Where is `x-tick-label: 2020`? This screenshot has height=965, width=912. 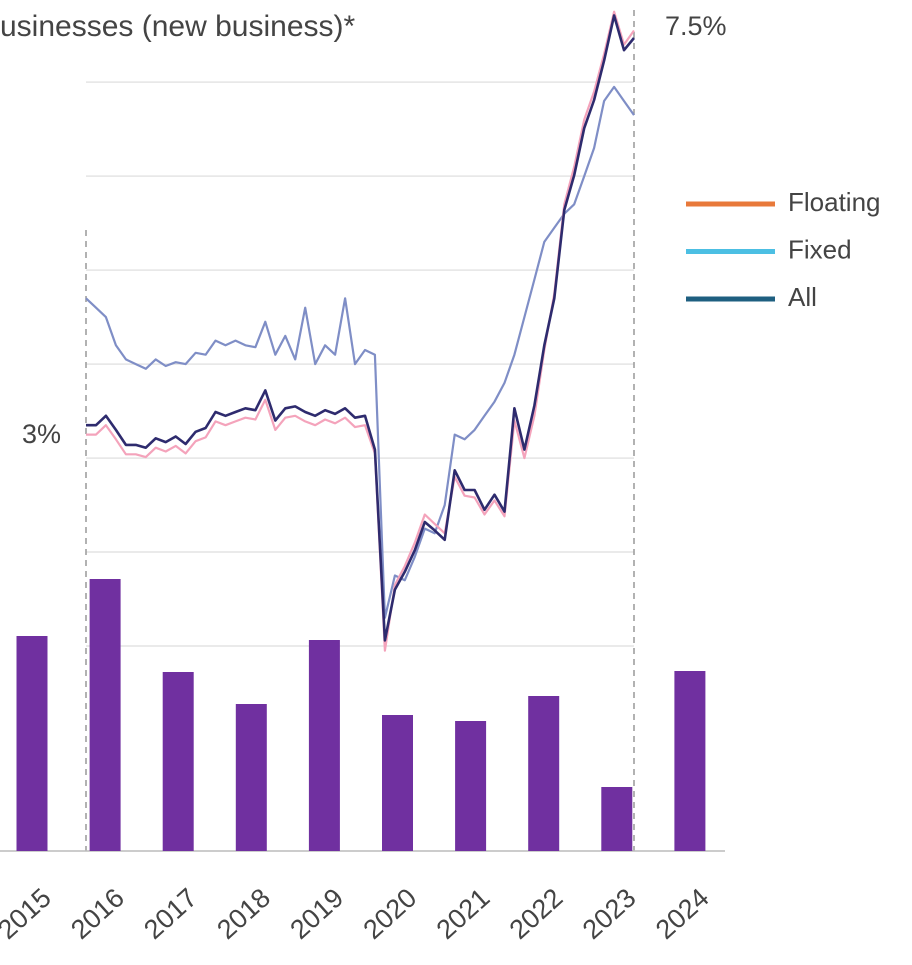
x-tick-label: 2020 is located at coordinates (390, 913).